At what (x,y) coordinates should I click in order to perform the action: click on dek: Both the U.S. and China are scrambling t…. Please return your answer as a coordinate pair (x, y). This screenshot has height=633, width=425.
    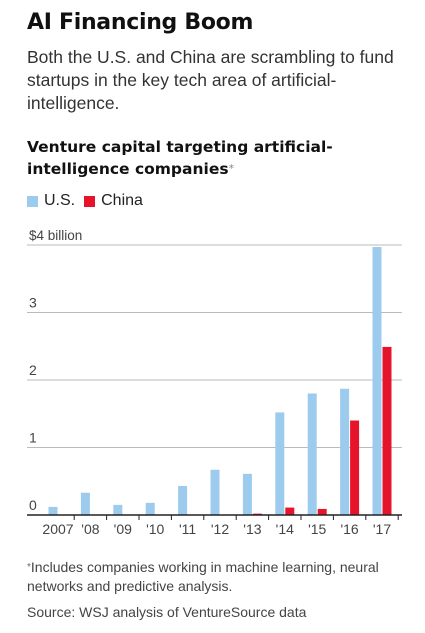
    Looking at the image, I should click on (210, 80).